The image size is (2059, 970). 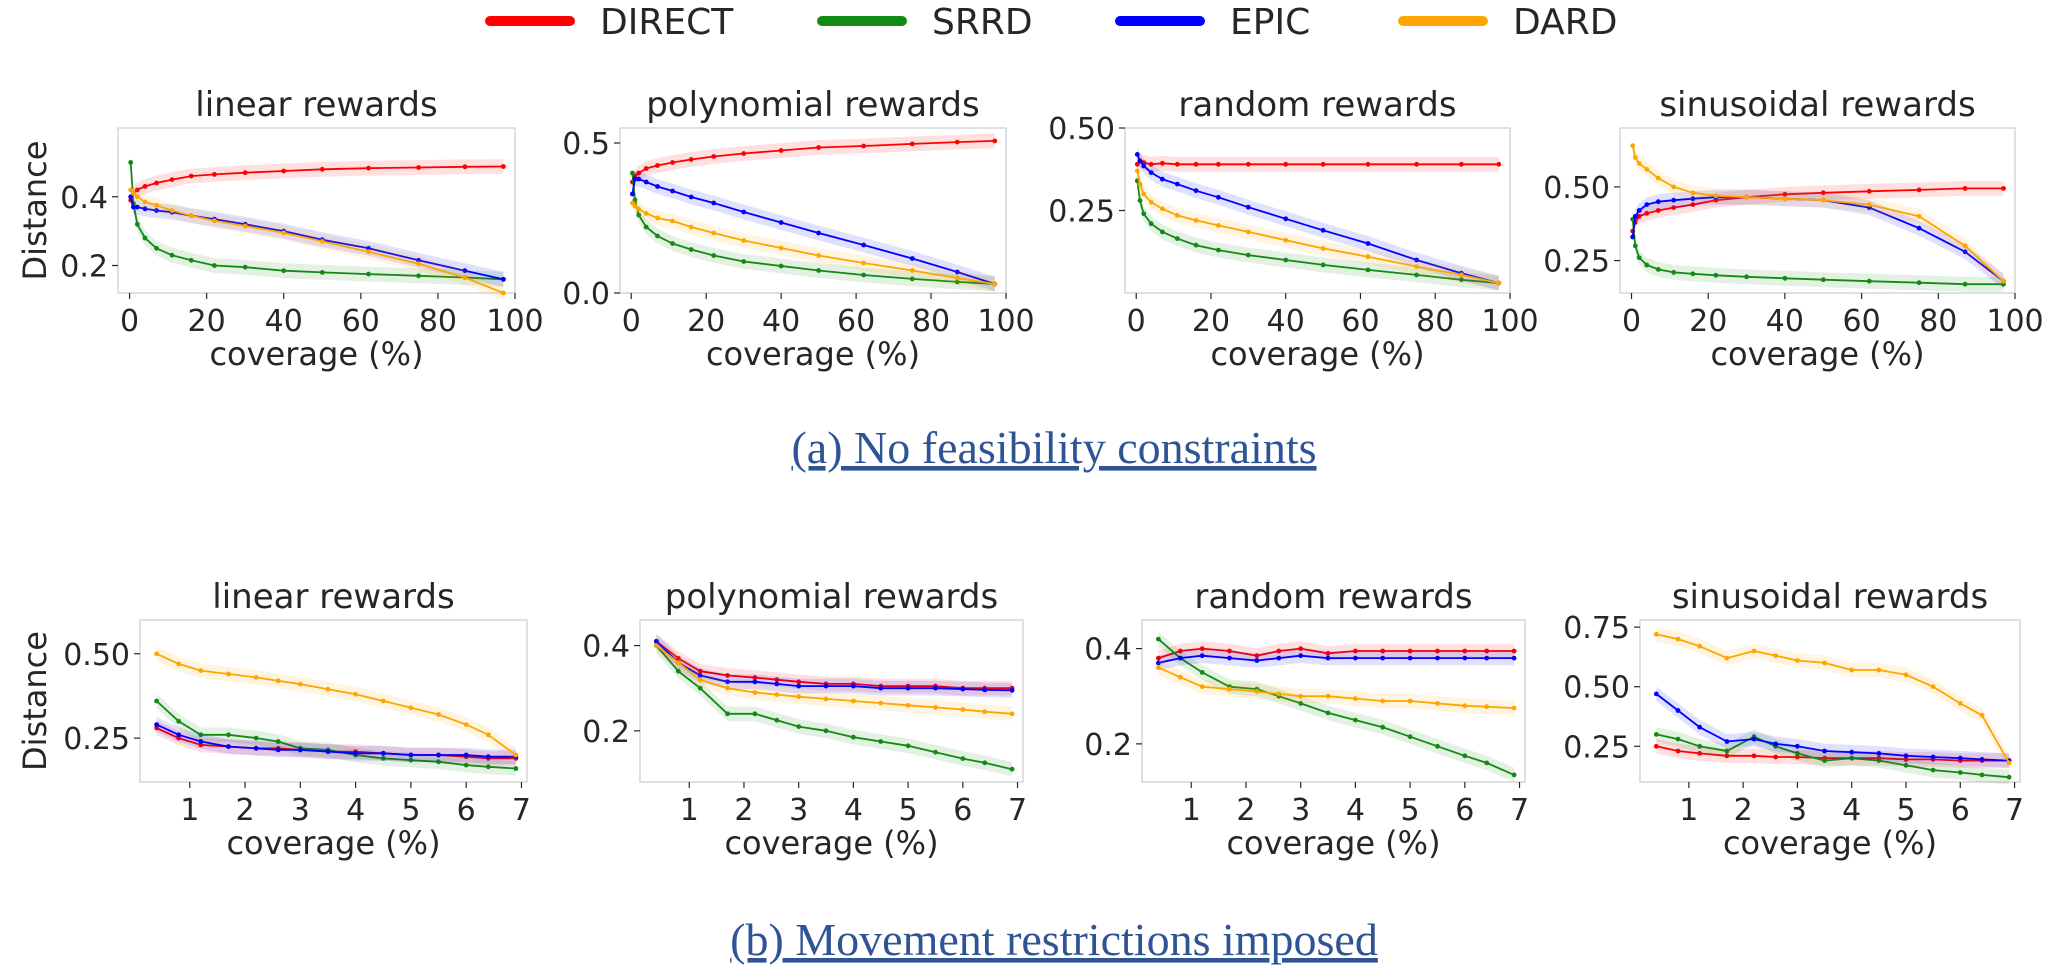 What do you see at coordinates (1336, 659) in the screenshot?
I see `series-band-epic` at bounding box center [1336, 659].